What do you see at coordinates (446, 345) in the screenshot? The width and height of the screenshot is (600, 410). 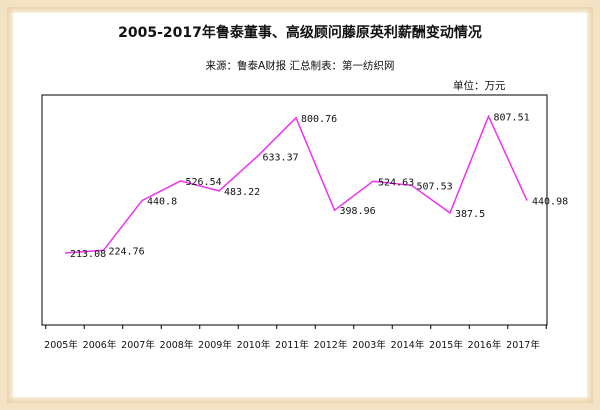 I see `x-tick-label: 2015年` at bounding box center [446, 345].